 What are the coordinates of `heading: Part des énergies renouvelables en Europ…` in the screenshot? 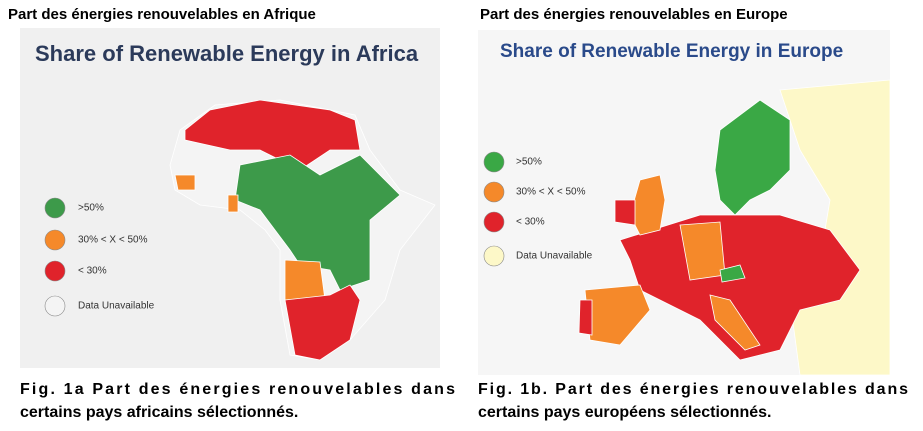 It's located at (634, 14).